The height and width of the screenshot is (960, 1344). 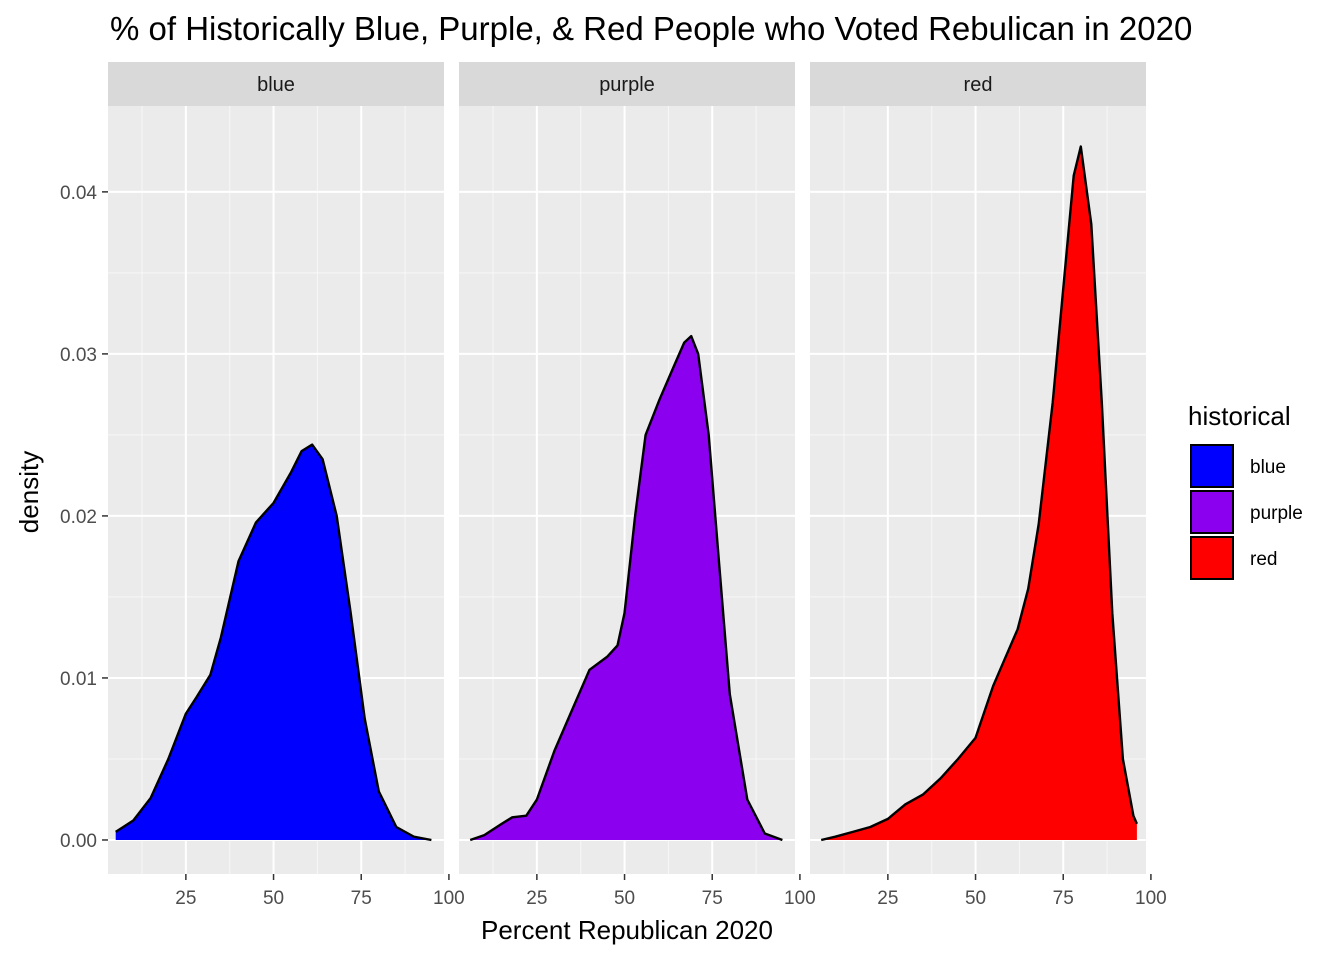 I want to click on legend-swatch-red, so click(x=1212, y=558).